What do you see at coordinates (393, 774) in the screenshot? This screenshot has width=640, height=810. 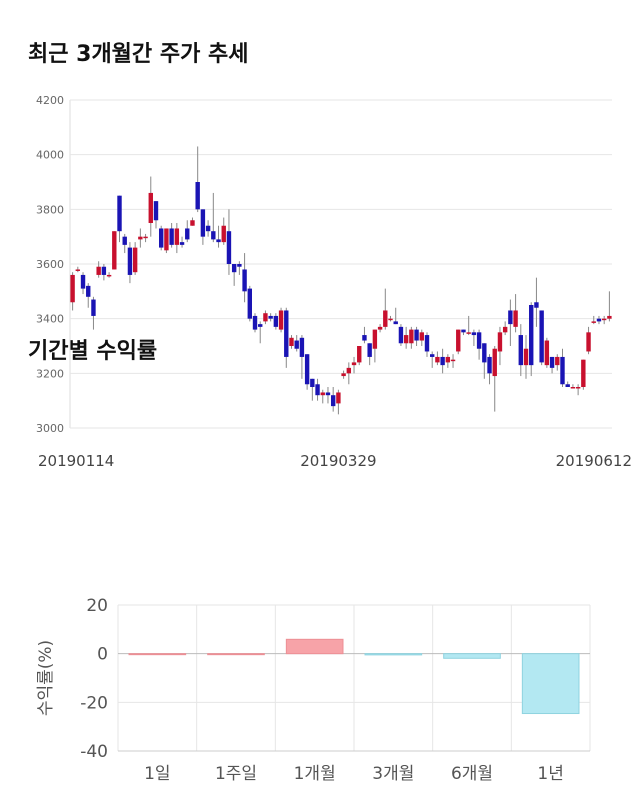 I see `x-tick-label: 3개월` at bounding box center [393, 774].